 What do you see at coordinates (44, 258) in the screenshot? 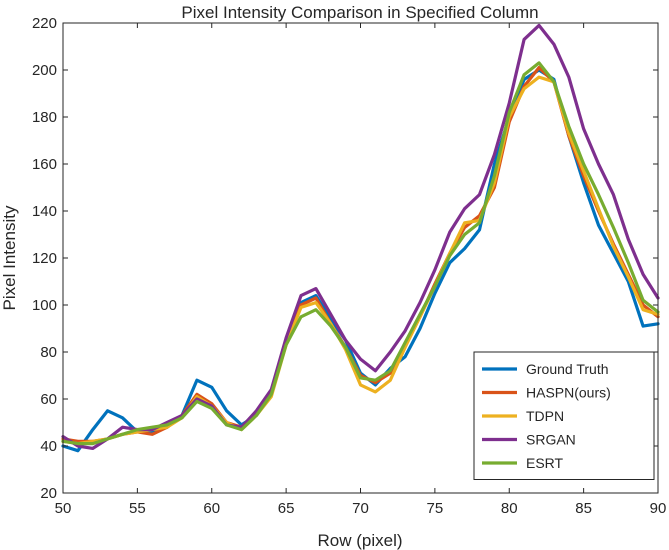
I see `y-tick-label: 120` at bounding box center [44, 258].